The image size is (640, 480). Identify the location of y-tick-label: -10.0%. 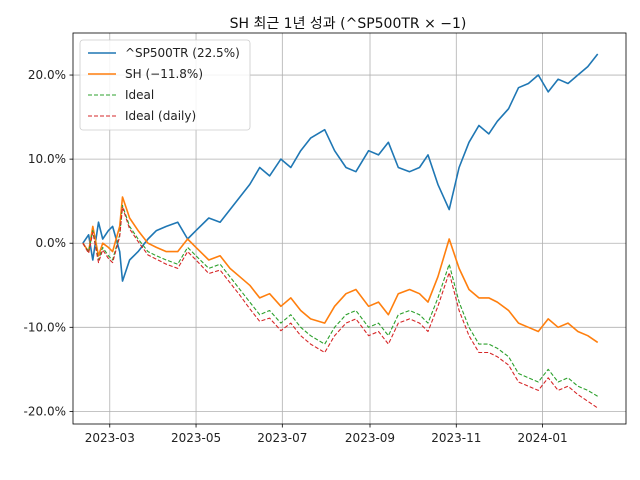
(45, 327).